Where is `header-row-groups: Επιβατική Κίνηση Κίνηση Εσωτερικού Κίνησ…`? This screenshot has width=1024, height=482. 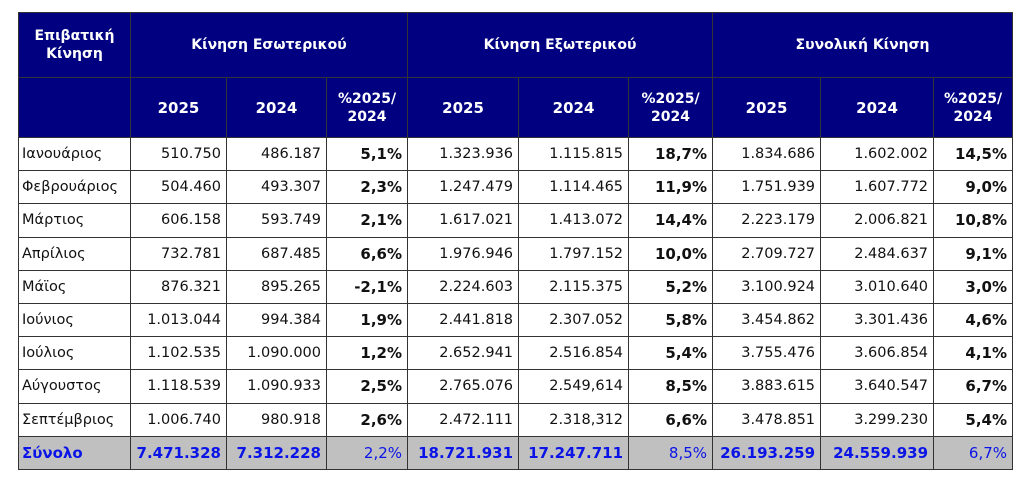 header-row-groups: Επιβατική Κίνηση Κίνηση Εσωτερικού Κίνησ… is located at coordinates (516, 45).